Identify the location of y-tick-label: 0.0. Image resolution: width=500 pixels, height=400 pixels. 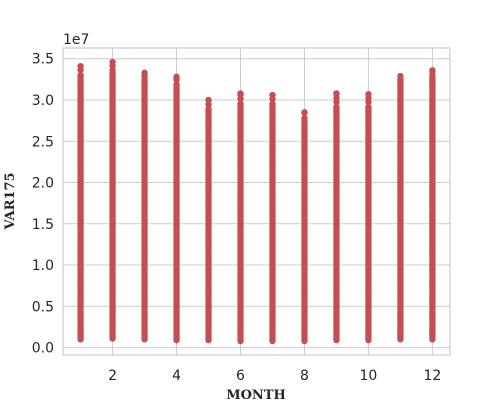
(43, 349).